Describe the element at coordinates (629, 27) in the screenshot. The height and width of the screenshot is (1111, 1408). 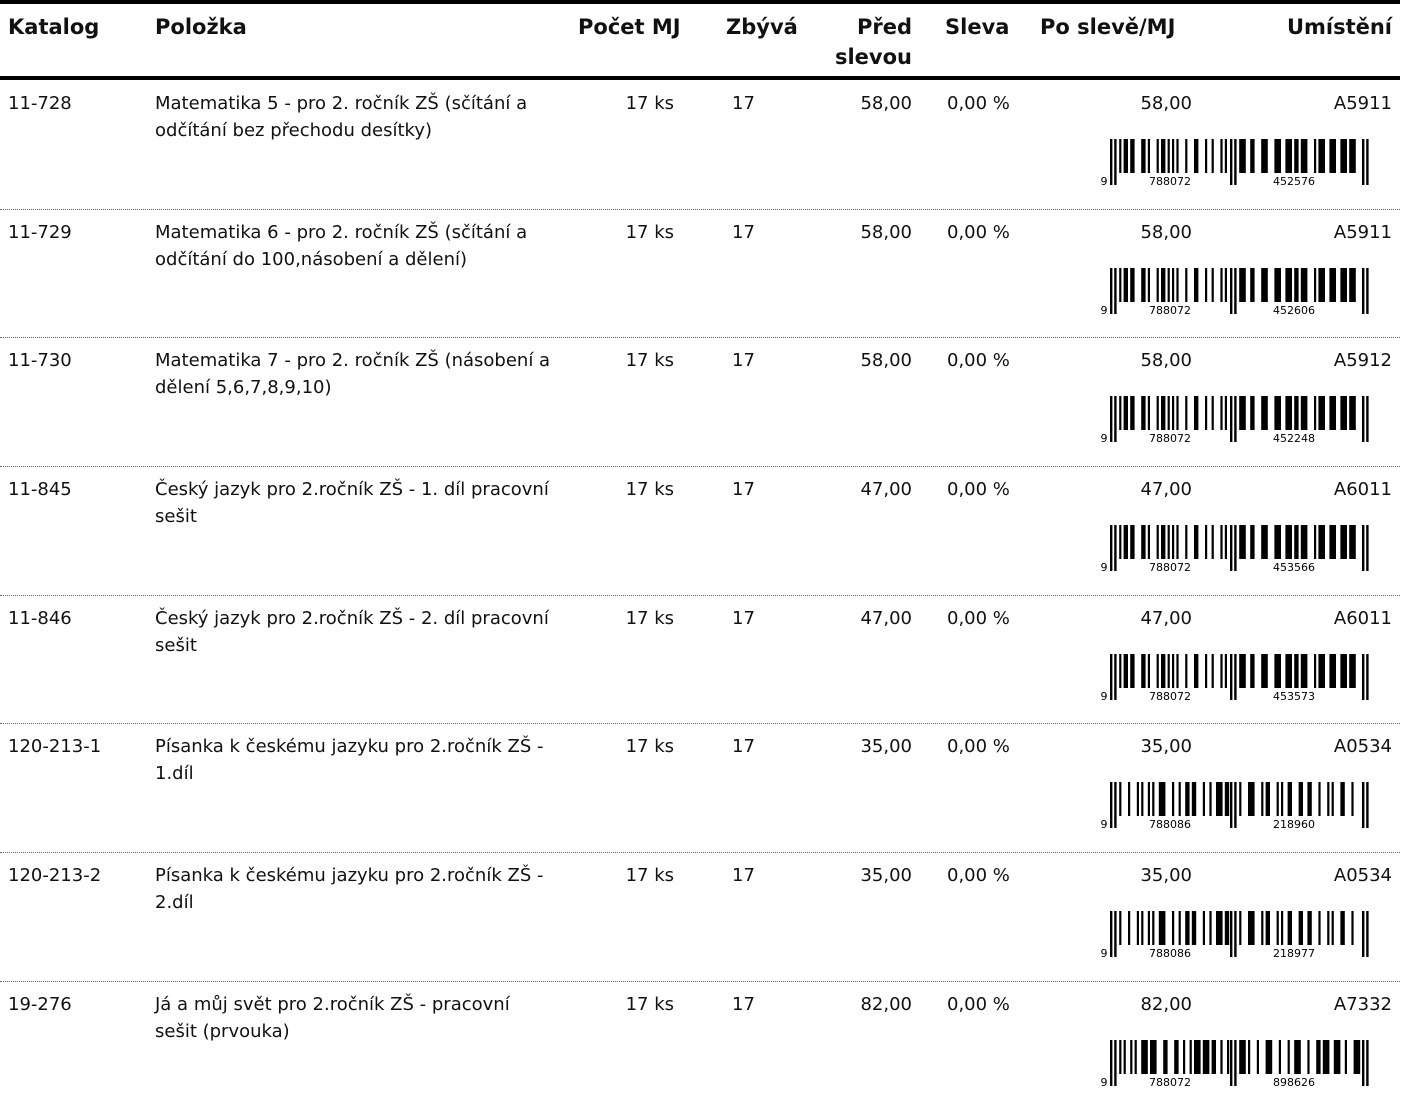
I see `header-quantity: Počet MJ` at that location.